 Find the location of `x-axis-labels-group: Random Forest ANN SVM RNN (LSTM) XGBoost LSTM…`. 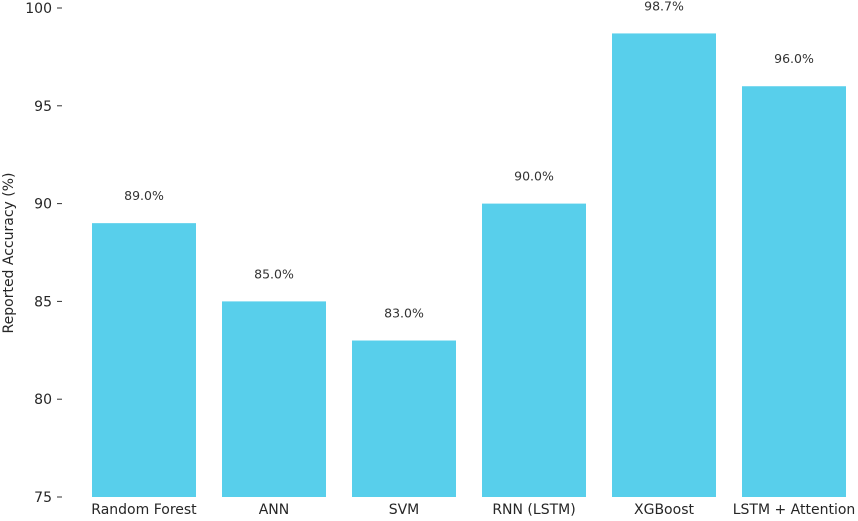

x-axis-labels-group: Random Forest ANN SVM RNN (LSTM) XGBoost LSTM… is located at coordinates (473, 510).